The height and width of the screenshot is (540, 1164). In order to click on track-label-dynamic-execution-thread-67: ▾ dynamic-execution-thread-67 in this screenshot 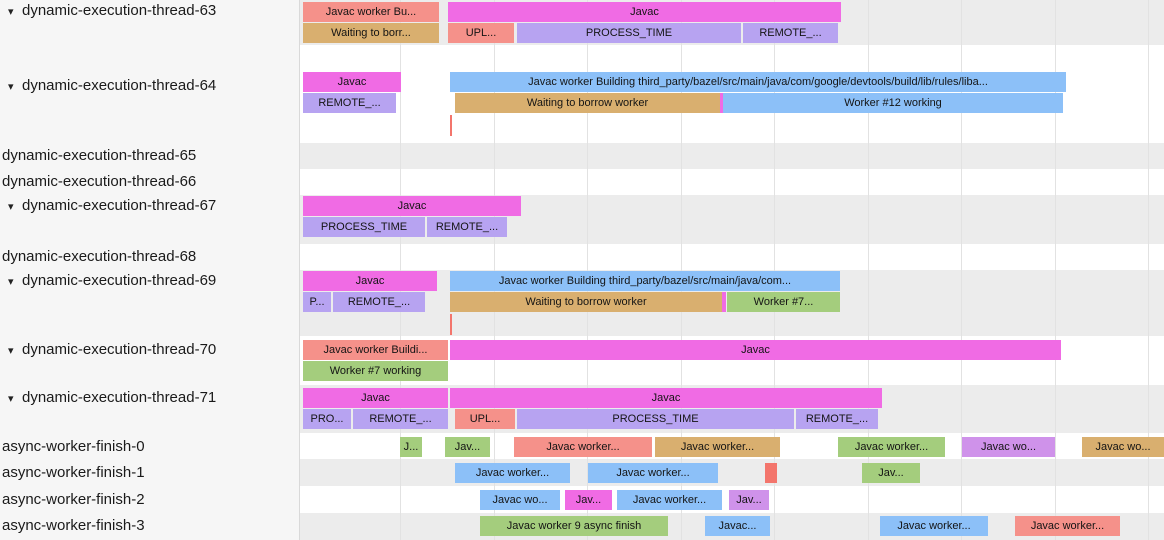, I will do `click(150, 206)`.